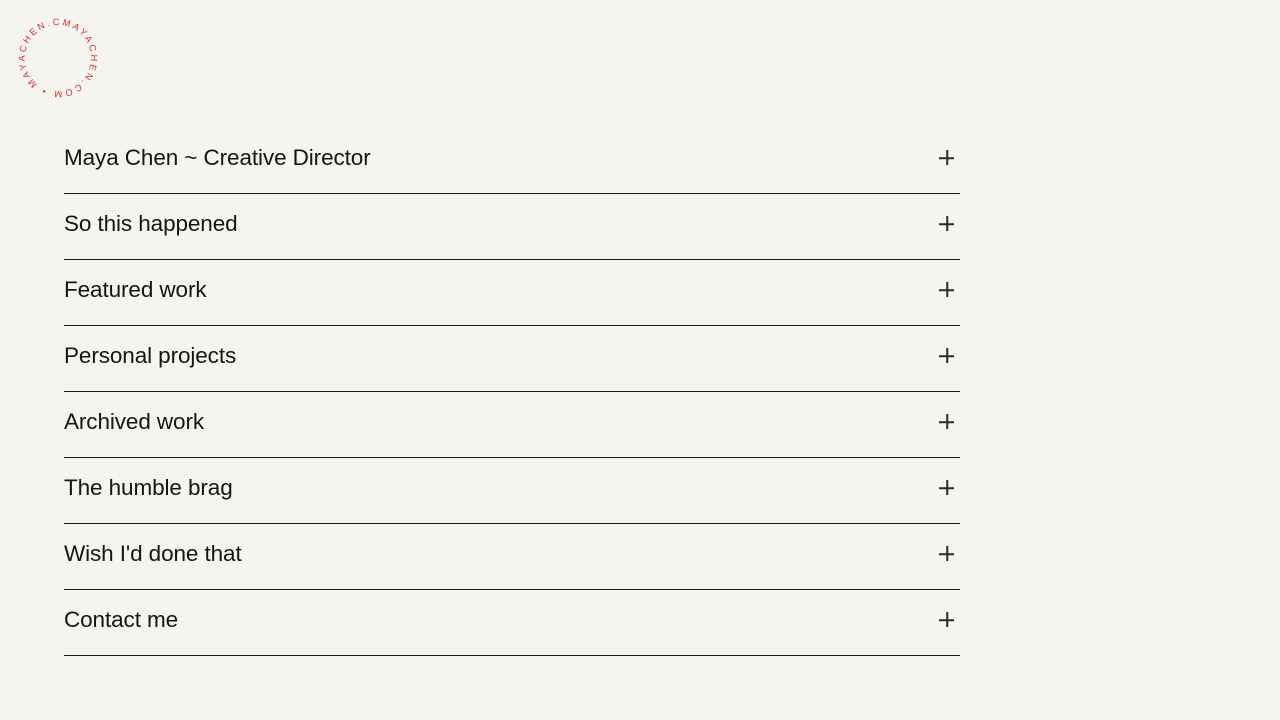 This screenshot has width=1280, height=720. Describe the element at coordinates (134, 421) in the screenshot. I see `accordion-item-label: Archived work` at that location.